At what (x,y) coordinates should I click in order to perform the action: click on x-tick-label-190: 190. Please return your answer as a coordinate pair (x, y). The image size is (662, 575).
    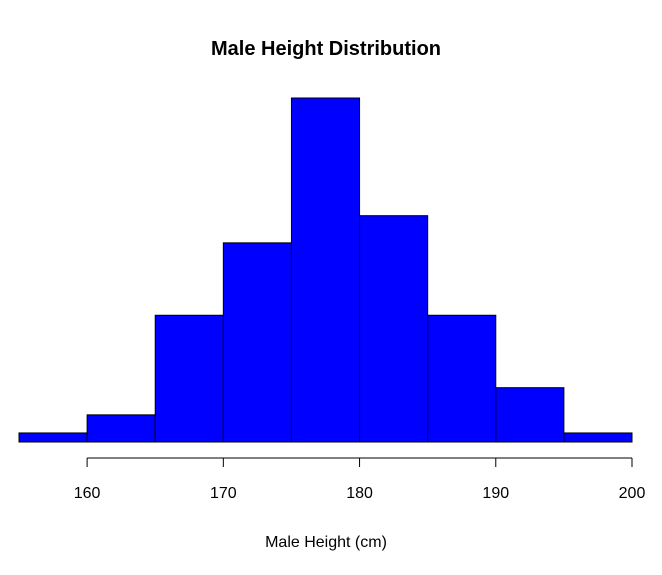
    Looking at the image, I should click on (495, 493).